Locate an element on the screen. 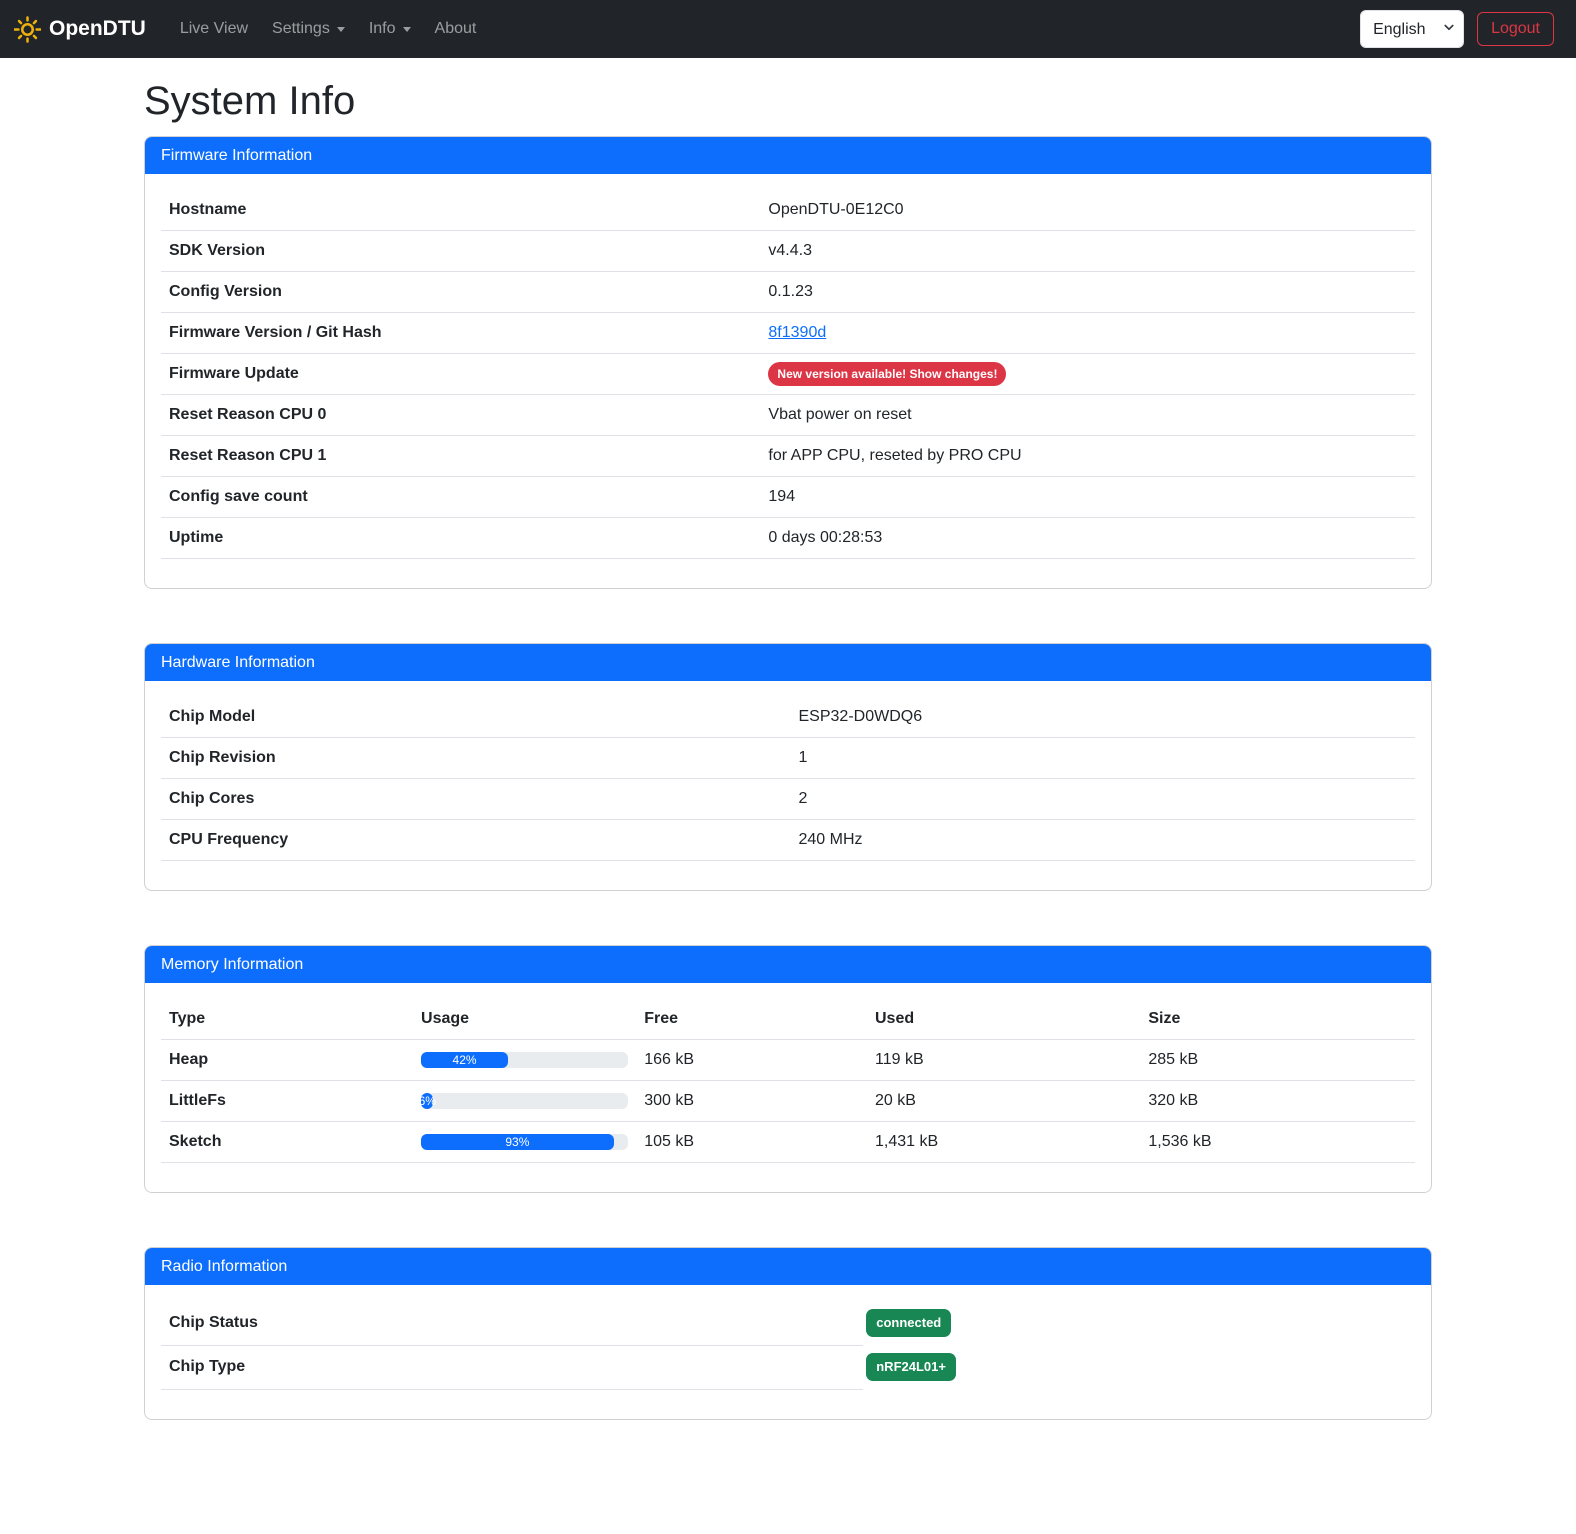 This screenshot has width=1576, height=1534. table-row: Chip Revision 1 is located at coordinates (788, 758).